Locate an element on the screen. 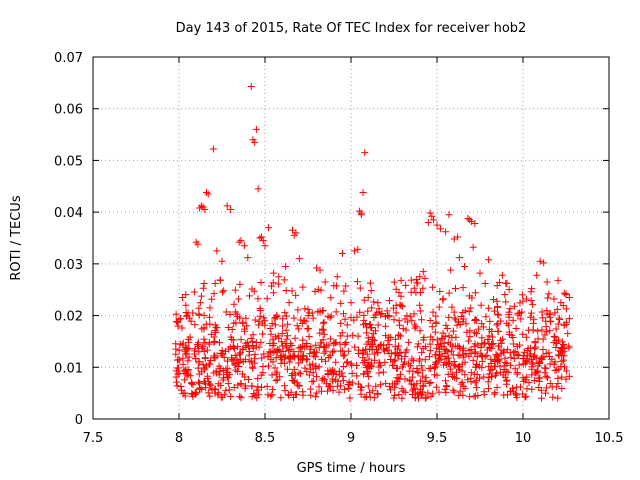 The height and width of the screenshot is (480, 640). y-tick-label: 0.01 is located at coordinates (68, 368).